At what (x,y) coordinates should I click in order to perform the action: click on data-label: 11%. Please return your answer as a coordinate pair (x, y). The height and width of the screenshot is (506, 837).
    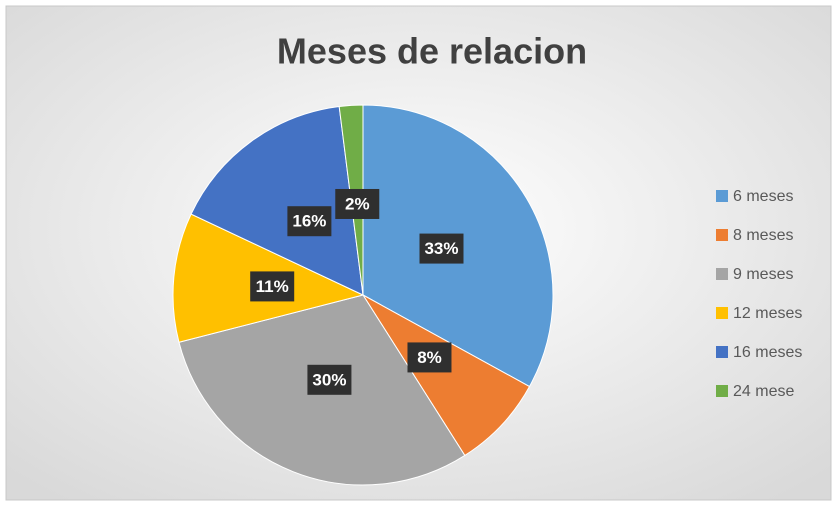
    Looking at the image, I should click on (272, 286).